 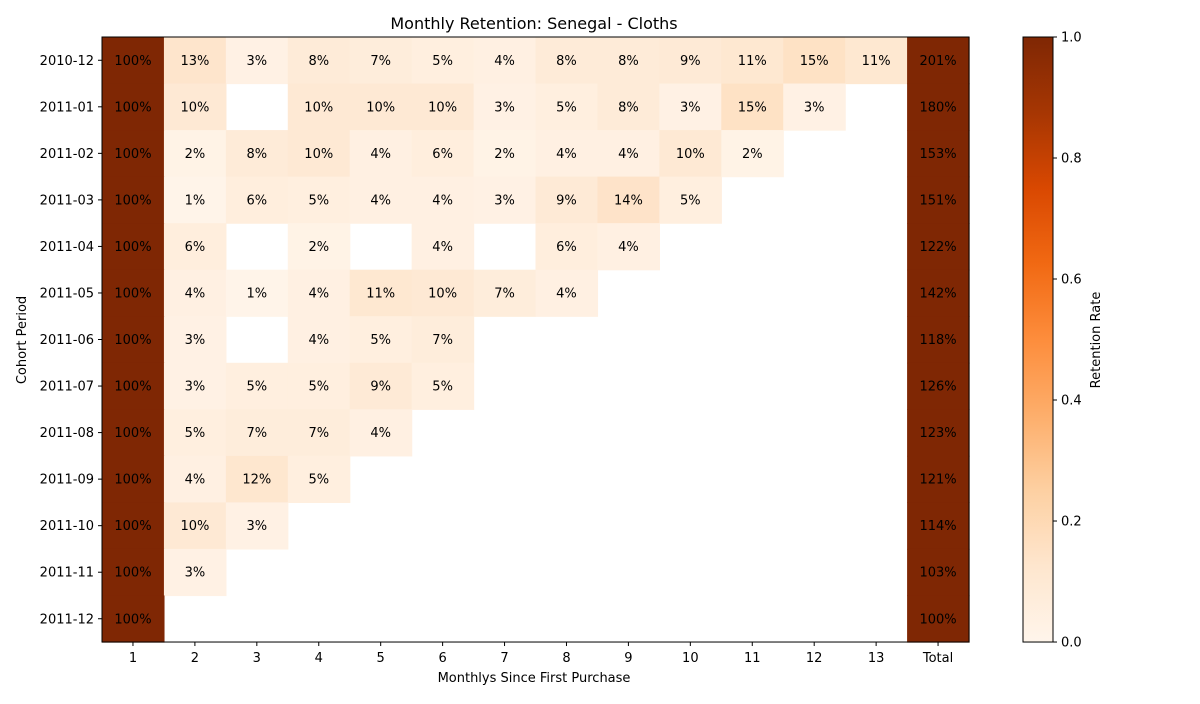 I want to click on chart-title: Monthly Retention: Senegal - Cloths, so click(x=533, y=23).